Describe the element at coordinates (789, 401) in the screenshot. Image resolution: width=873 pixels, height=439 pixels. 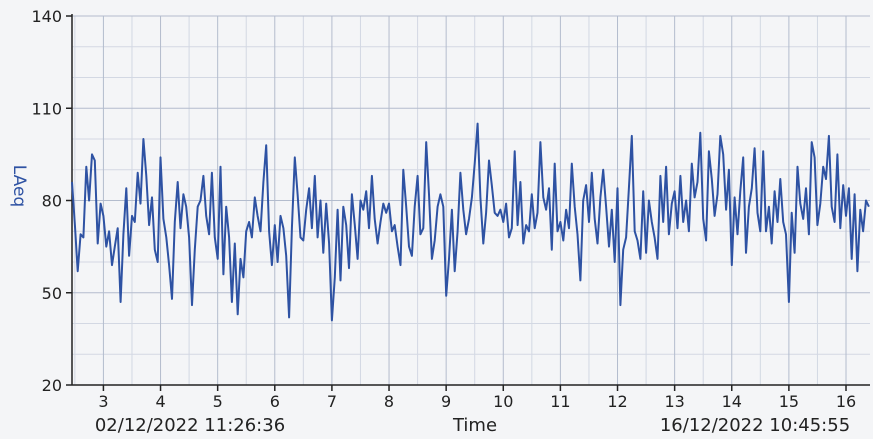
I see `x-tick-label: 15` at that location.